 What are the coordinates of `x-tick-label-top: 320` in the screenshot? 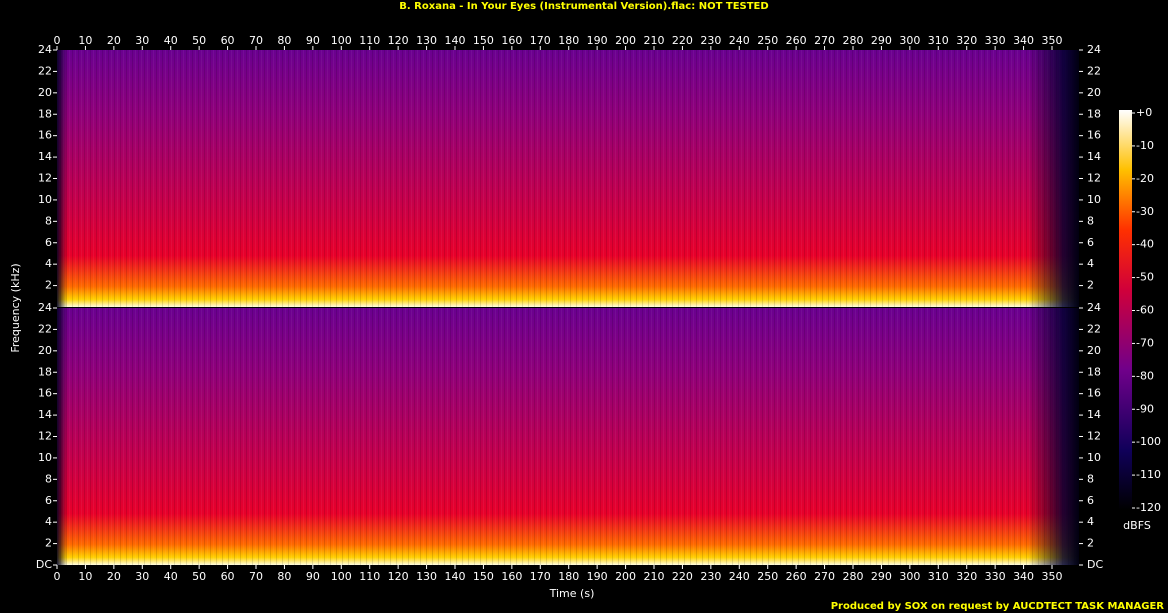 It's located at (966, 40).